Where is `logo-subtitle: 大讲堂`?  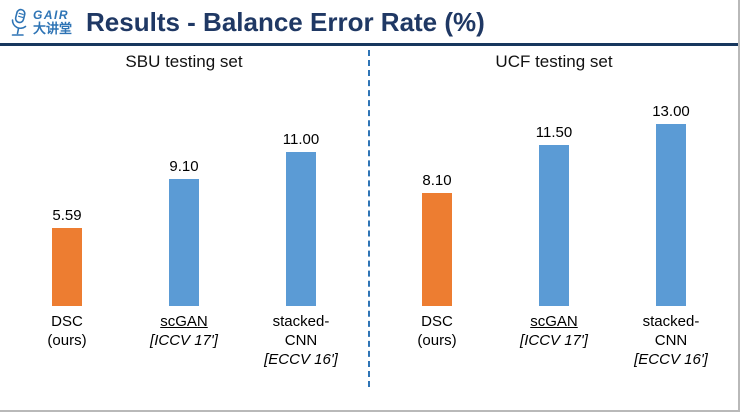 logo-subtitle: 大讲堂 is located at coordinates (53, 28).